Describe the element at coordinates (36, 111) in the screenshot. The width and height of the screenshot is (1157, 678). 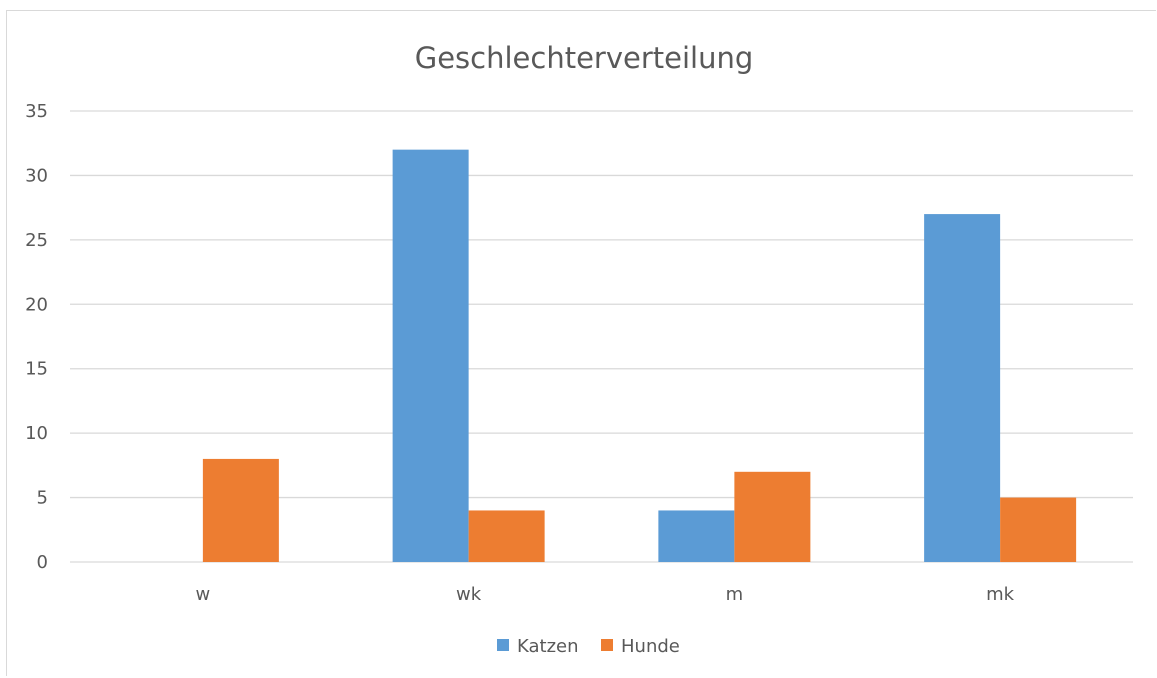
I see `y-tick-label: 35` at that location.